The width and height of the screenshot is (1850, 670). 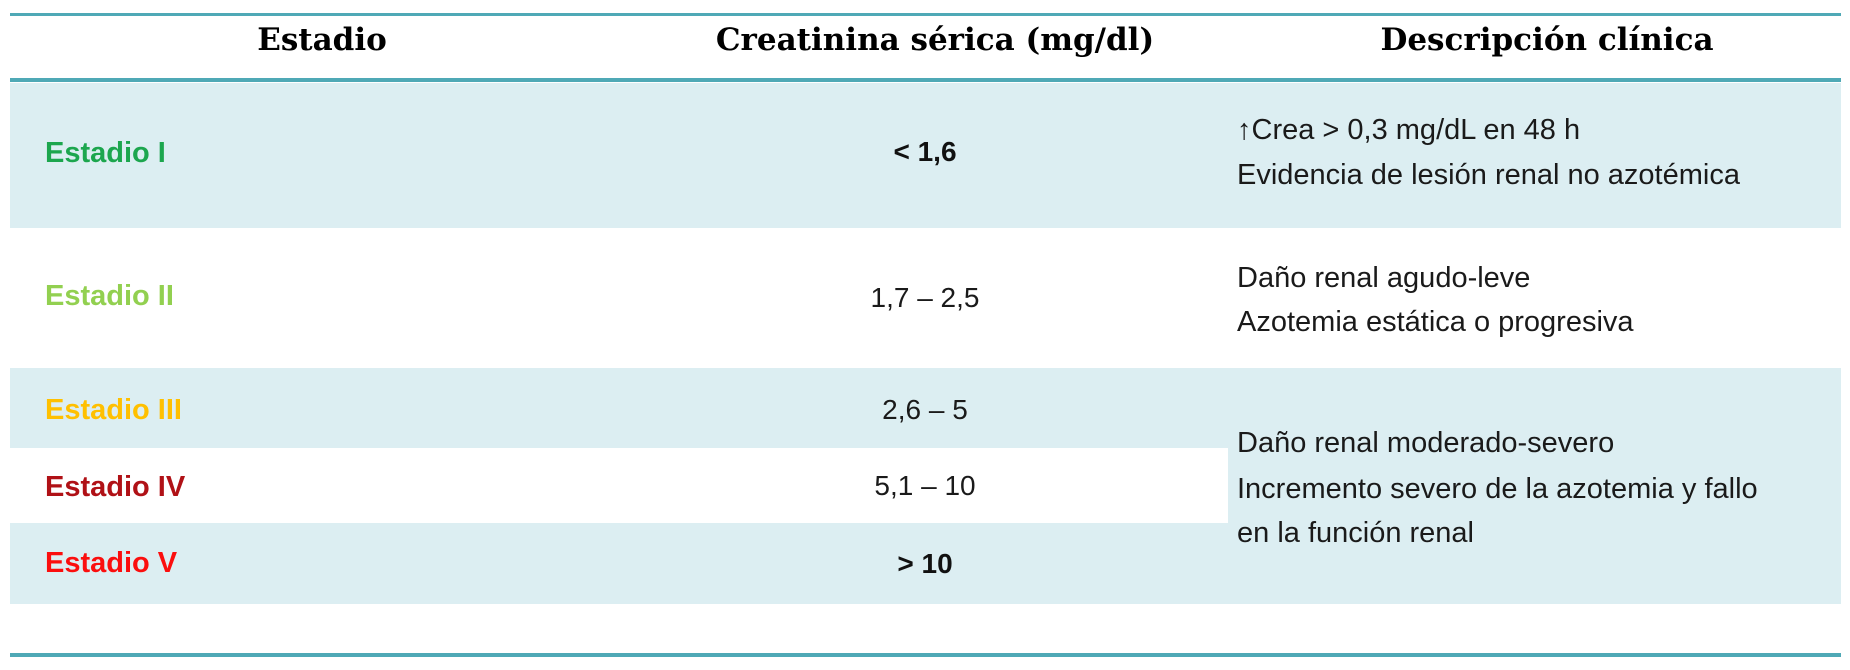 What do you see at coordinates (925, 80) in the screenshot?
I see `header-bottom-rule` at bounding box center [925, 80].